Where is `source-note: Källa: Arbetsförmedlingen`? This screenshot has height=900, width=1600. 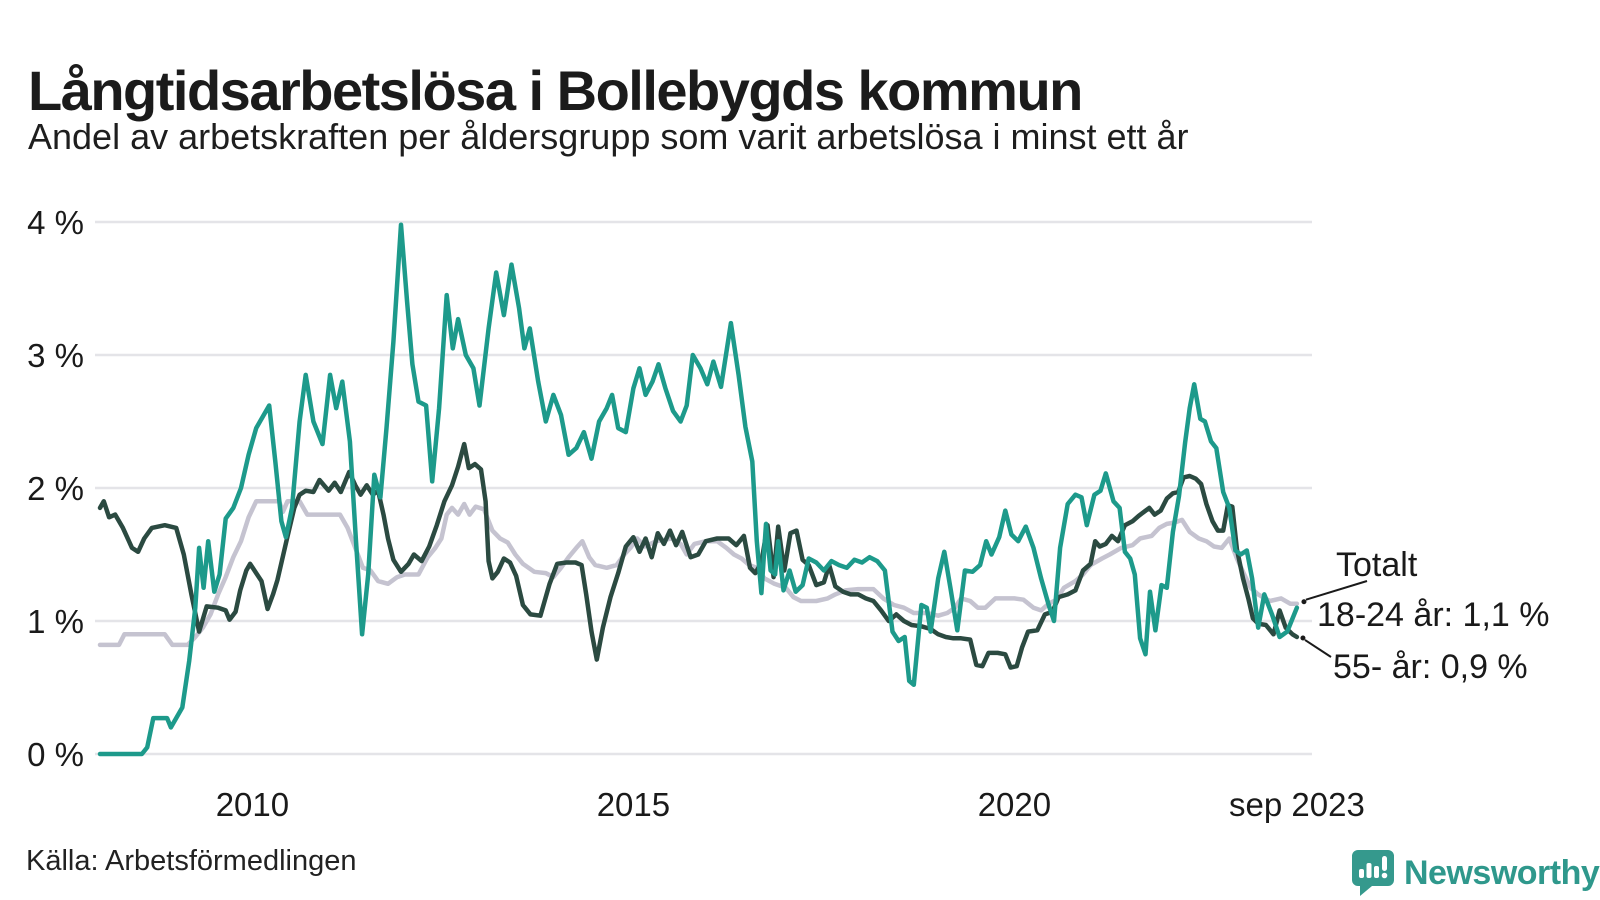
source-note: Källa: Arbetsförmedlingen is located at coordinates (191, 861).